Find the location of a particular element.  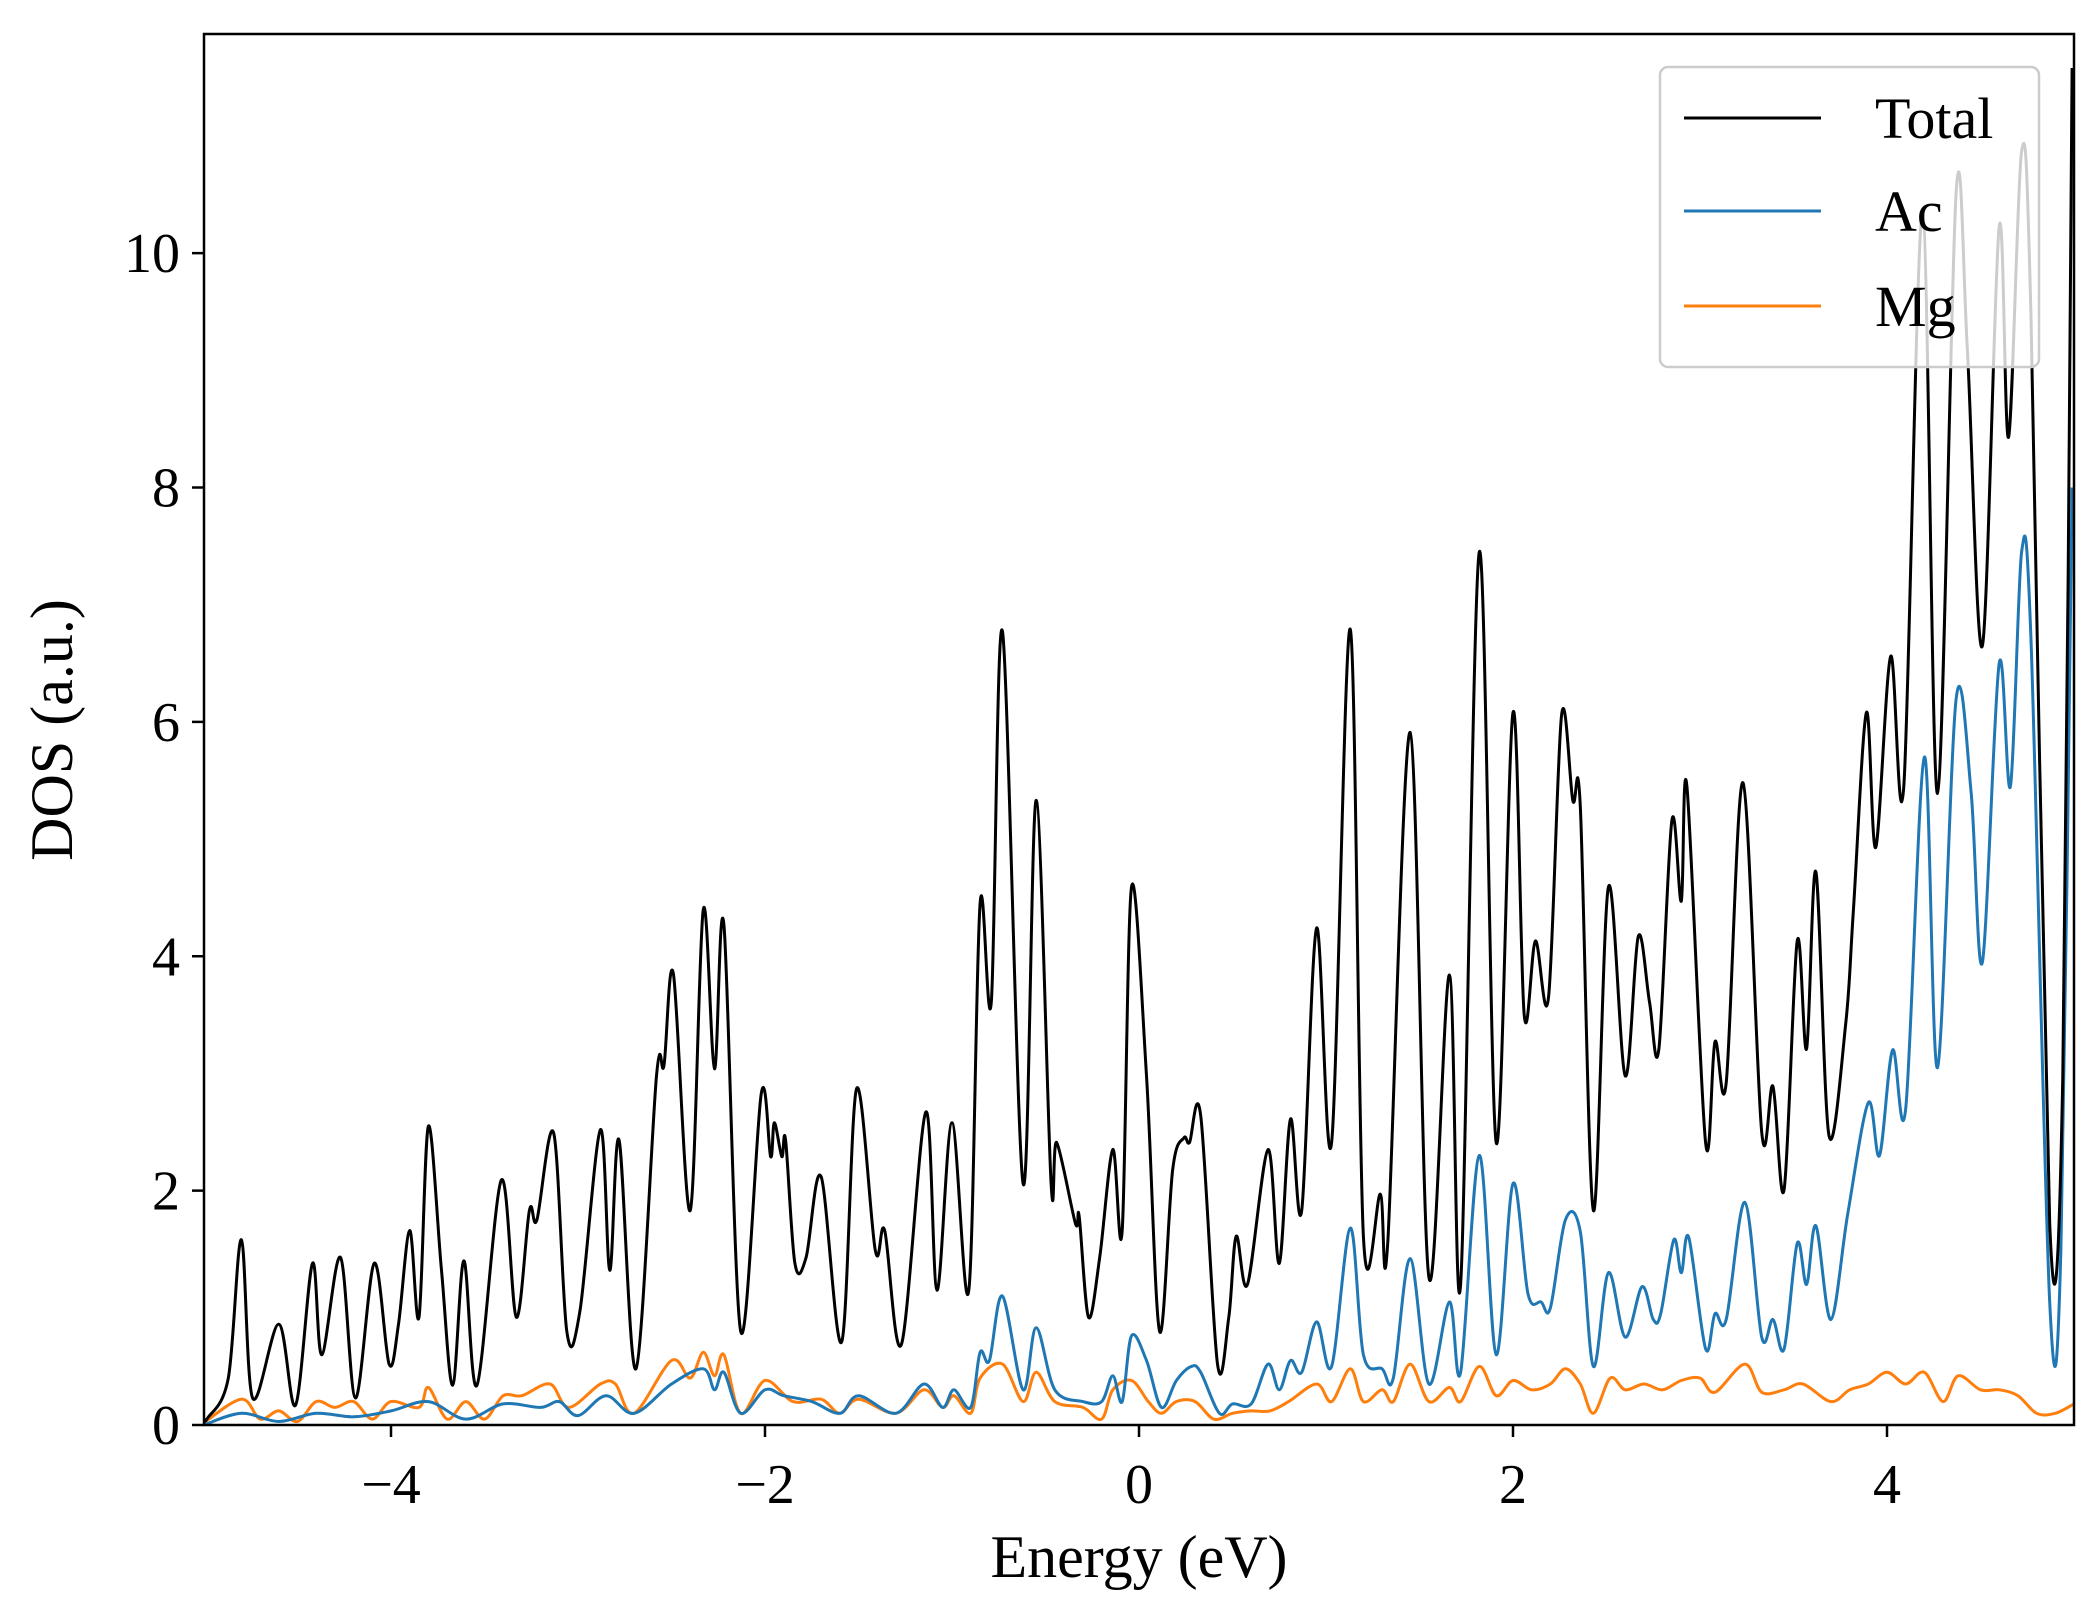

y-tick-label: 2 is located at coordinates (166, 1192).